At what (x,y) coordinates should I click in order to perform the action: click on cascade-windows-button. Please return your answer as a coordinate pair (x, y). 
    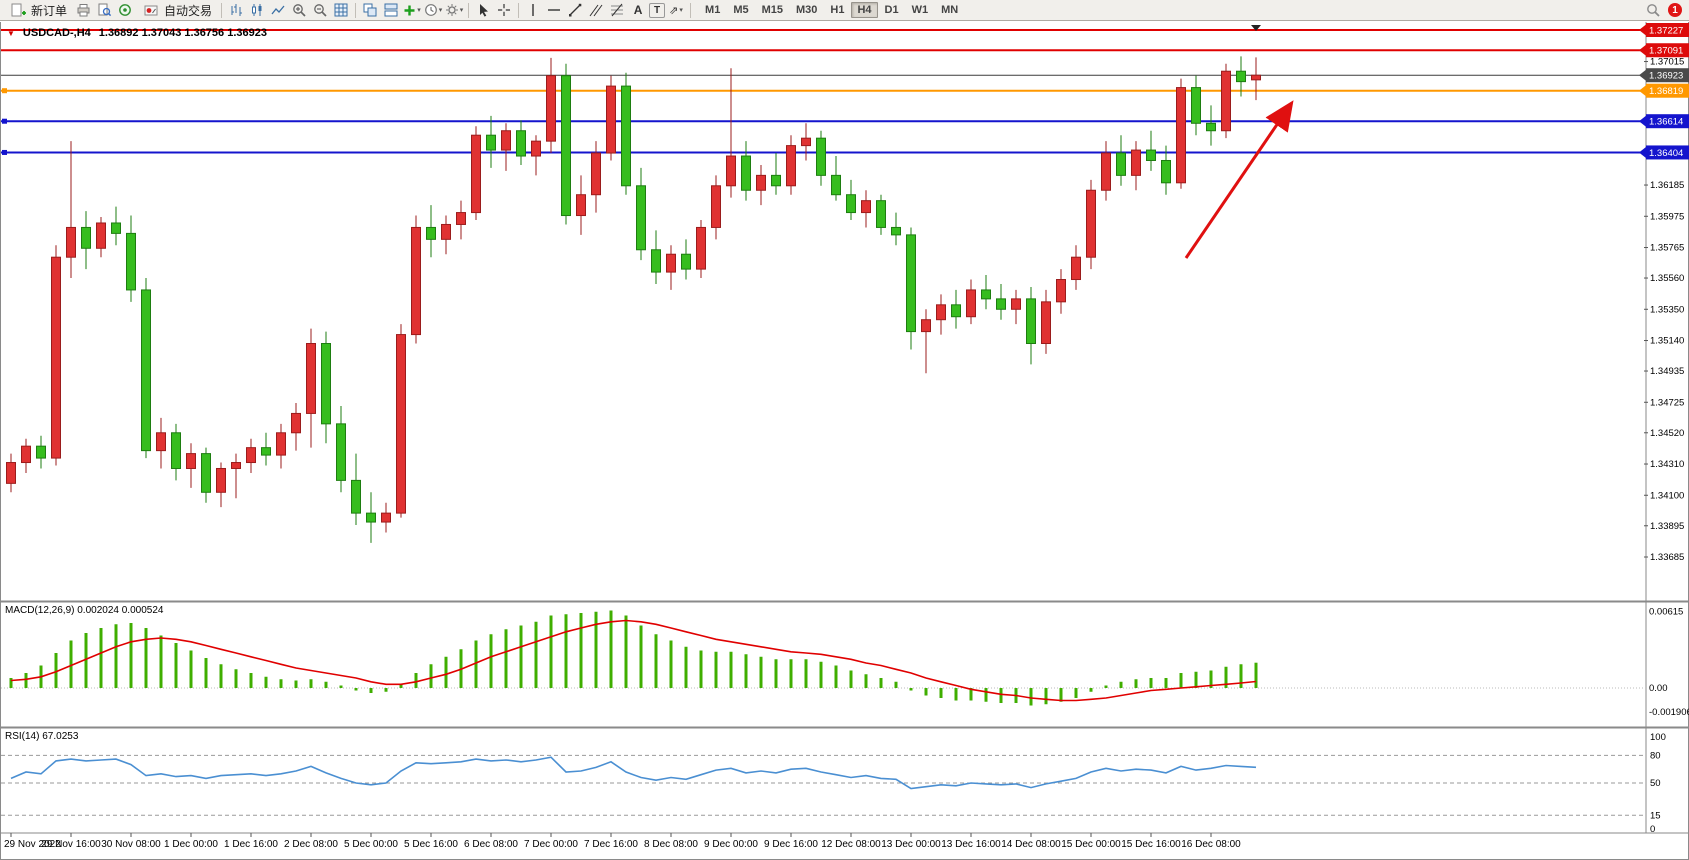
    Looking at the image, I should click on (391, 10).